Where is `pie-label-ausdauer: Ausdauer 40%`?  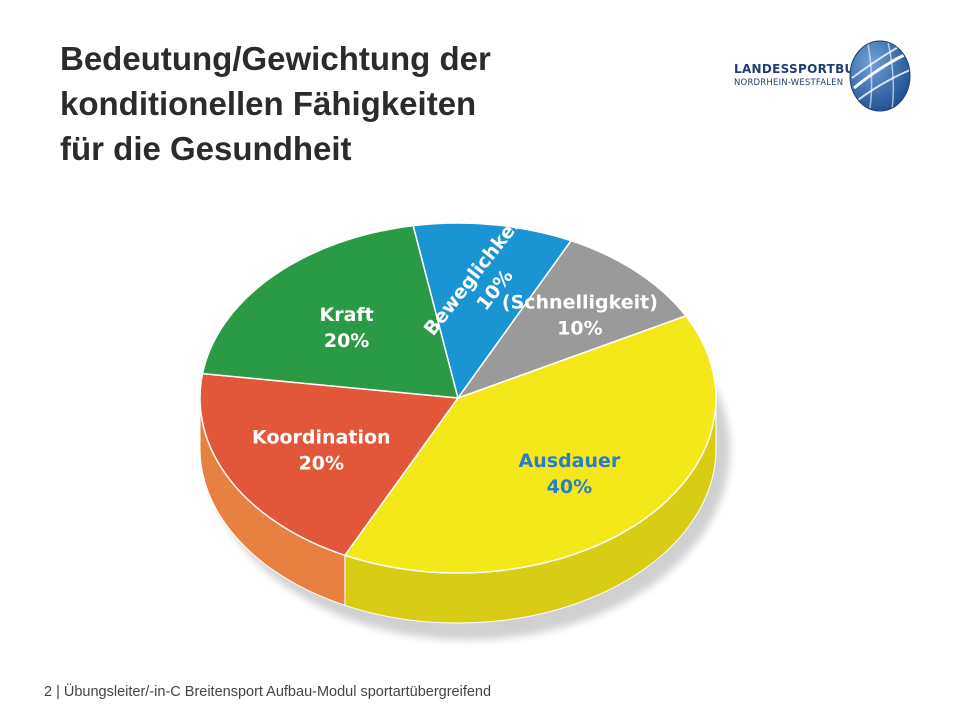 pie-label-ausdauer: Ausdauer 40% is located at coordinates (570, 474).